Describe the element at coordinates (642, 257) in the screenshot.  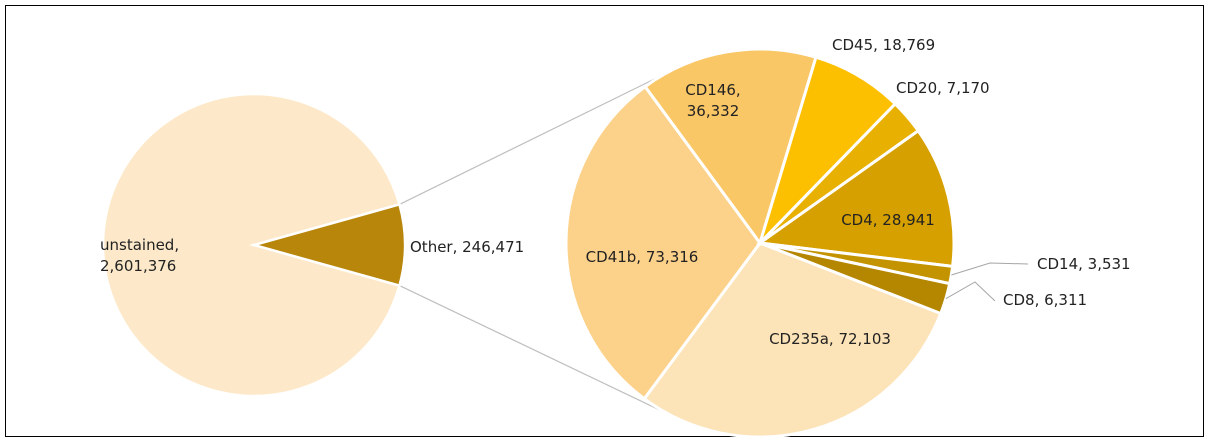
I see `data-label-cd41b: CD41b, 73,316` at that location.